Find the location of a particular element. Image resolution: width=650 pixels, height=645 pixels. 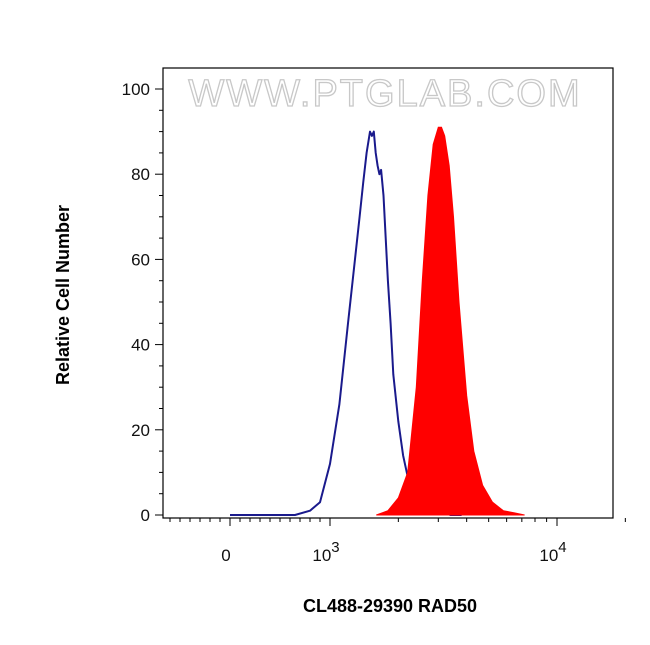

y-tick-label: 100 is located at coordinates (136, 89).